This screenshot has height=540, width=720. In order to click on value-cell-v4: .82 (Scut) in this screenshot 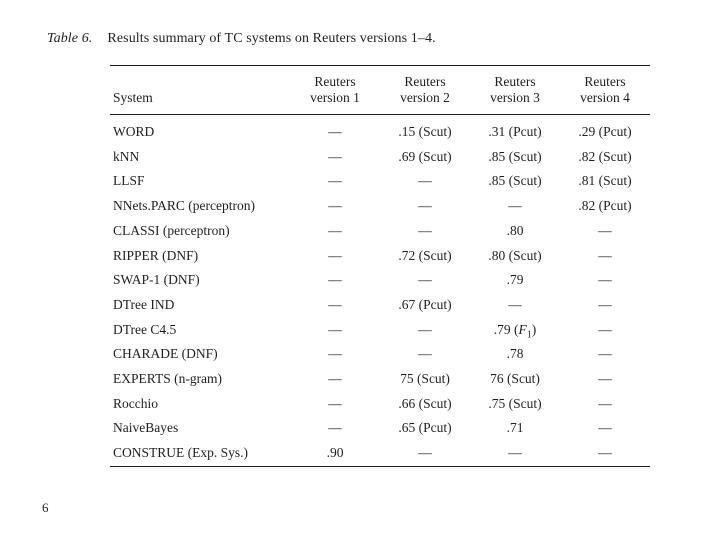, I will do `click(605, 156)`.